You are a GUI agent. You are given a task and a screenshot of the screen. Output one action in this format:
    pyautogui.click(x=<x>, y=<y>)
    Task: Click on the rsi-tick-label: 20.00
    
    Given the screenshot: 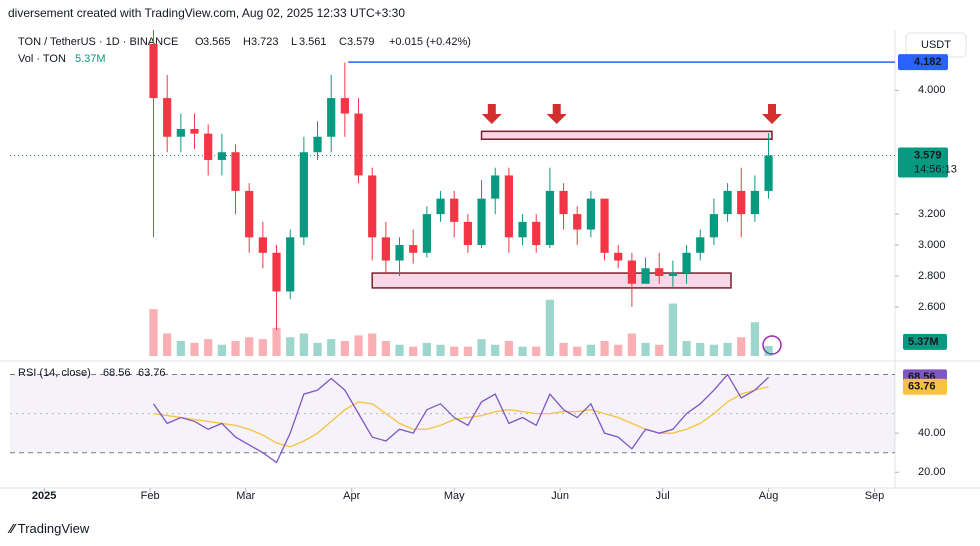 What is the action you would take?
    pyautogui.click(x=932, y=472)
    